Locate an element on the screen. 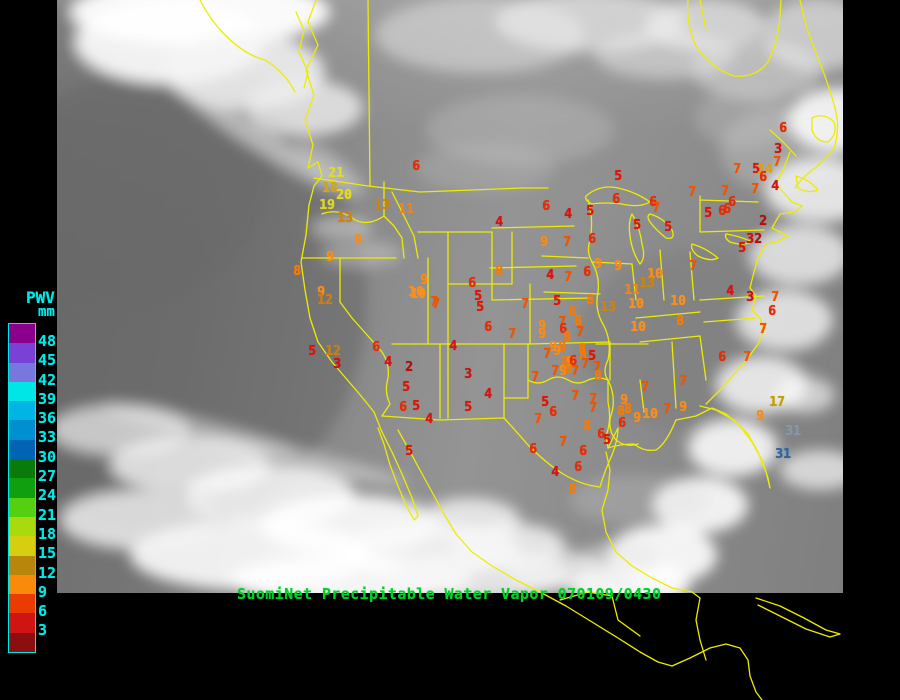 This screenshot has height=700, width=900. border-or-id is located at coordinates (394, 237).